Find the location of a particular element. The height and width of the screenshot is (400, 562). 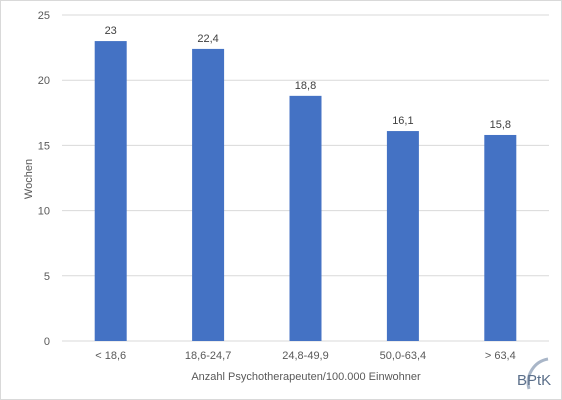

data-label: 16,1 is located at coordinates (402, 121).